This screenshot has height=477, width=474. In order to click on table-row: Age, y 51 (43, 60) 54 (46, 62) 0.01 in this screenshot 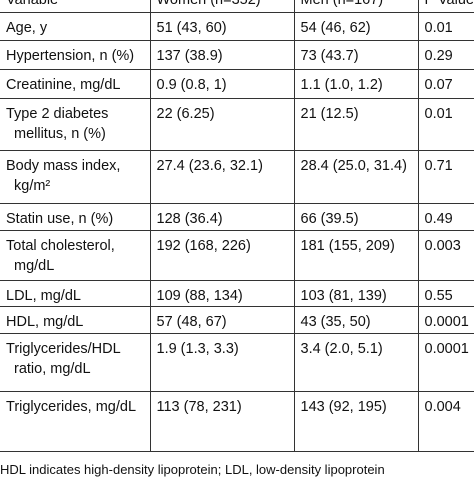, I will do `click(237, 26)`.